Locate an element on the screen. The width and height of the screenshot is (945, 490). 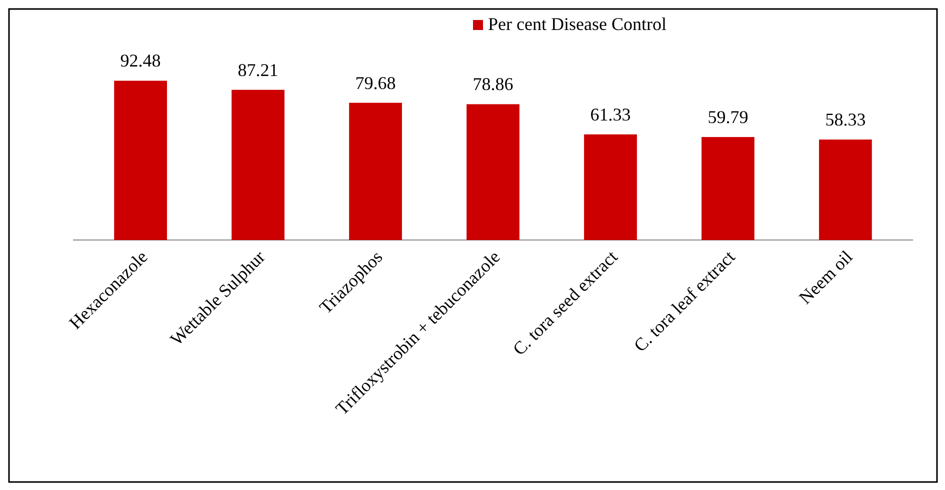
data-label: 92.48 is located at coordinates (140, 60).